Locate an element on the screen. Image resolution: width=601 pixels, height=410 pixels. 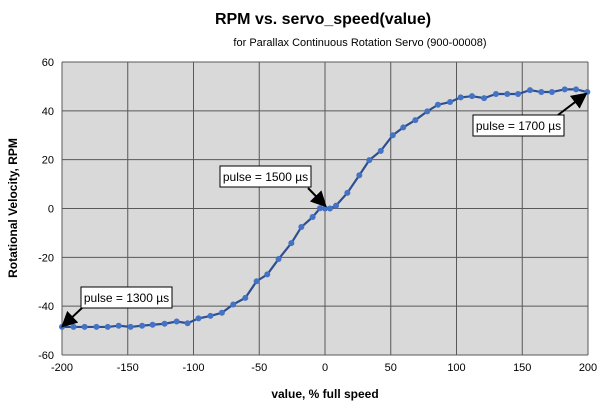
x-tick-label: 0 is located at coordinates (325, 368).